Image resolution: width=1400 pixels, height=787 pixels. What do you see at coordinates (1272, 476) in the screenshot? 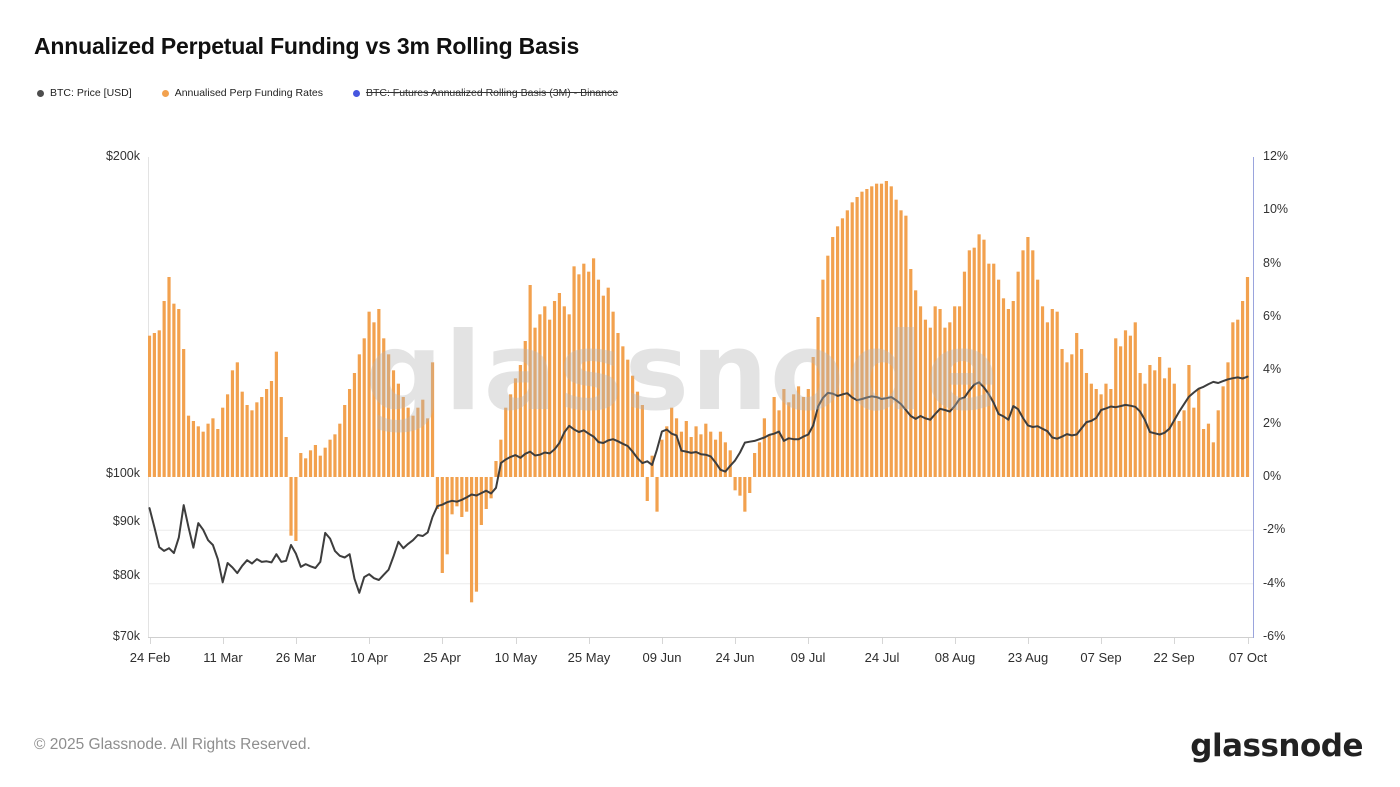
I see `y-axis-percent-tick-label: 0%` at bounding box center [1272, 476].